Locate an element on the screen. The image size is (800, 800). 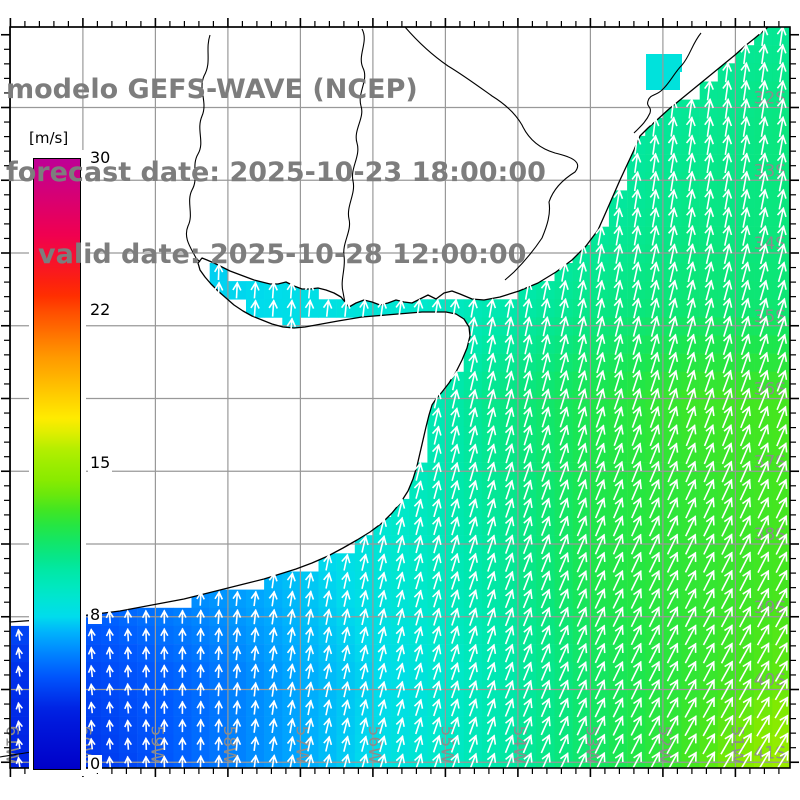
lagoon-layer is located at coordinates (664, 72).